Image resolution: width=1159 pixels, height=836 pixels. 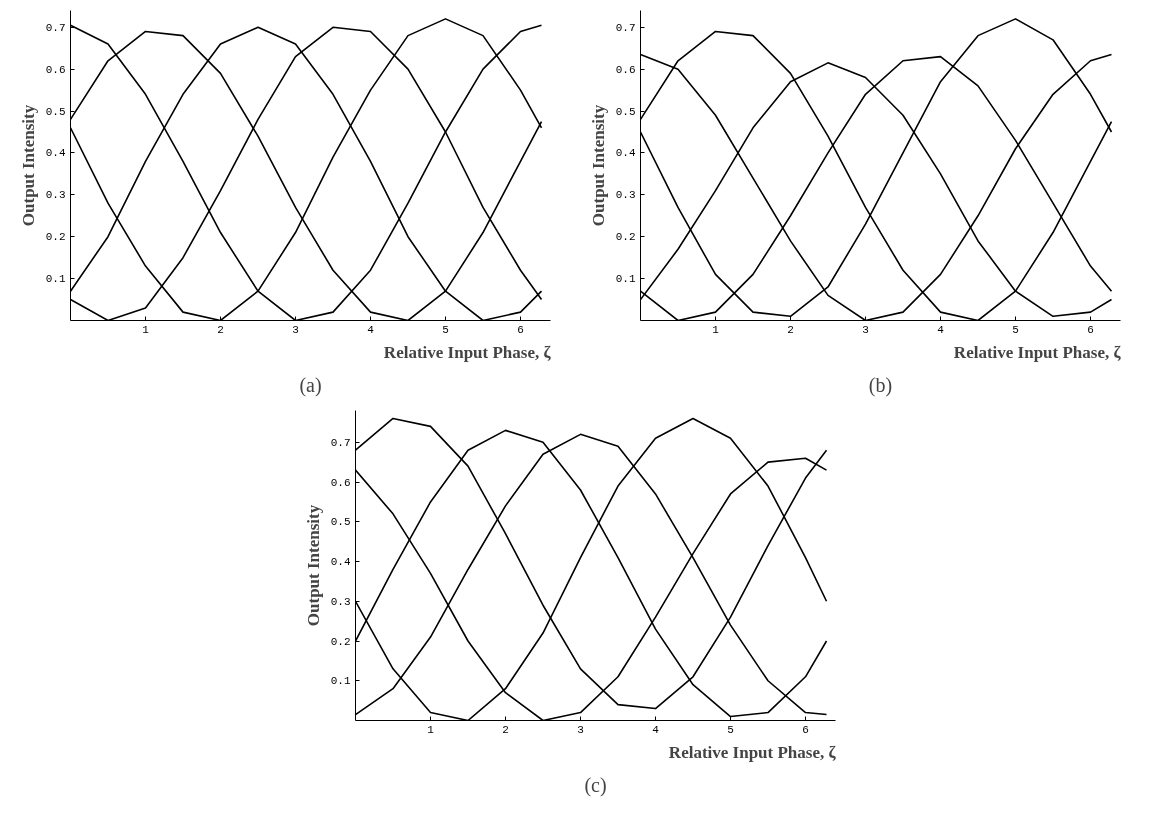 I want to click on text: (c), so click(x=595, y=785).